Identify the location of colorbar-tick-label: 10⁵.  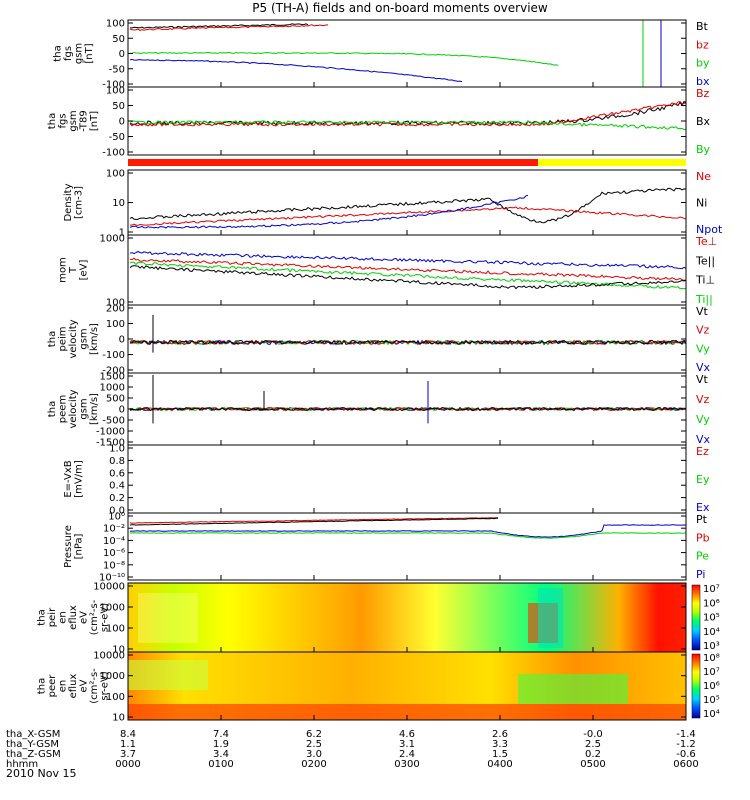
(711, 700).